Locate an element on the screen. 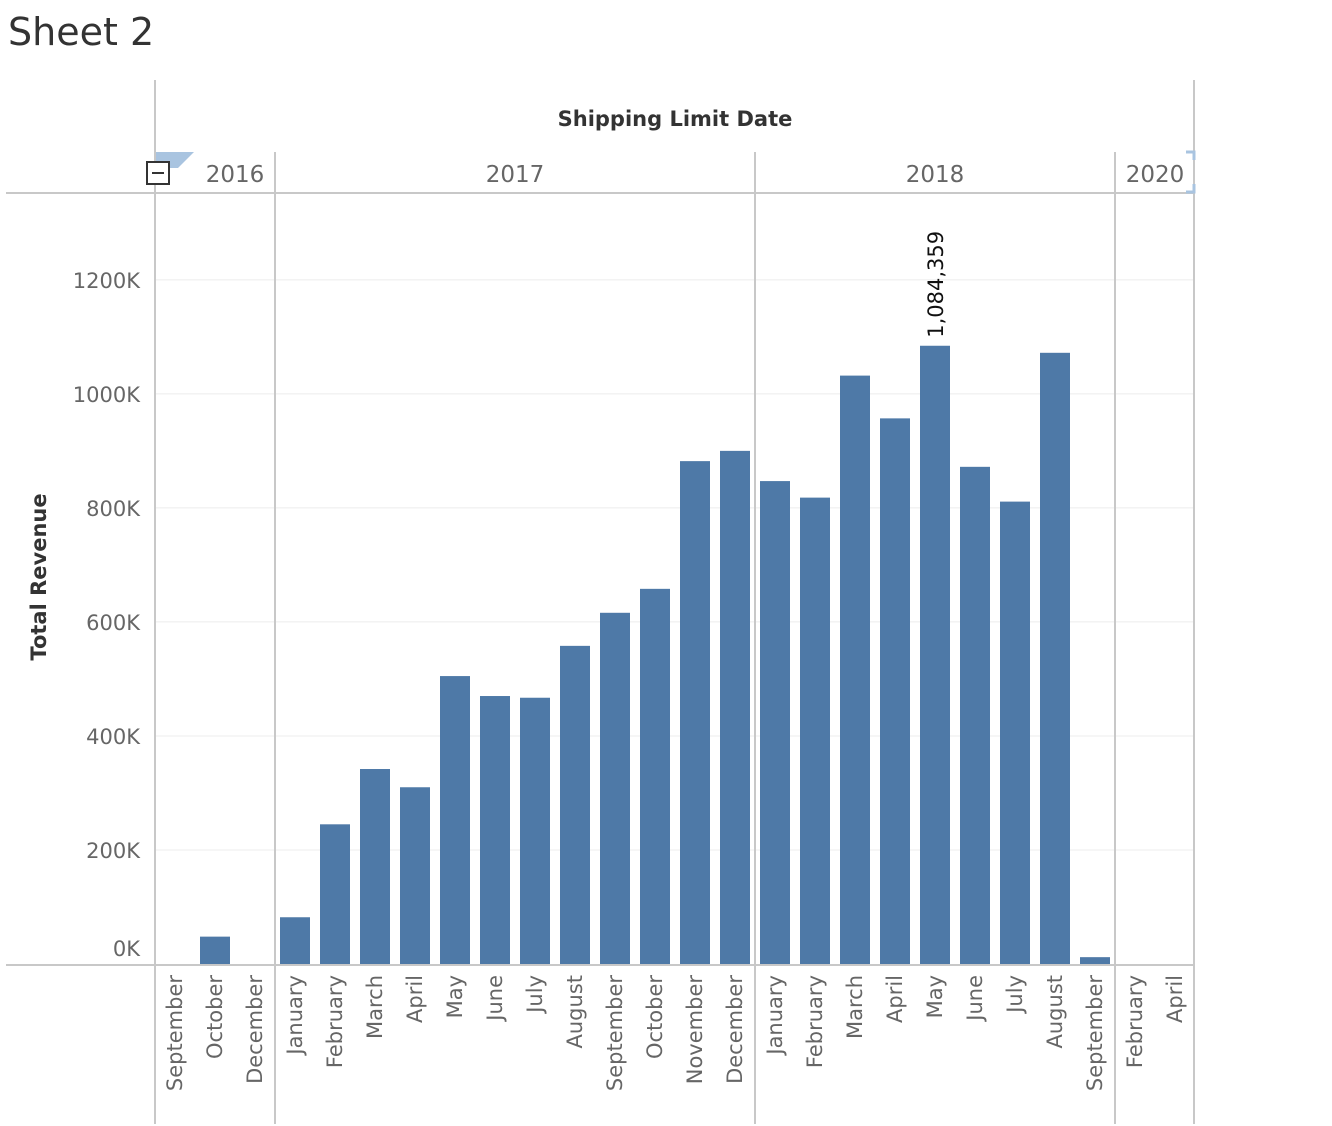  column-header-title: Shipping Limit Date is located at coordinates (675, 119).